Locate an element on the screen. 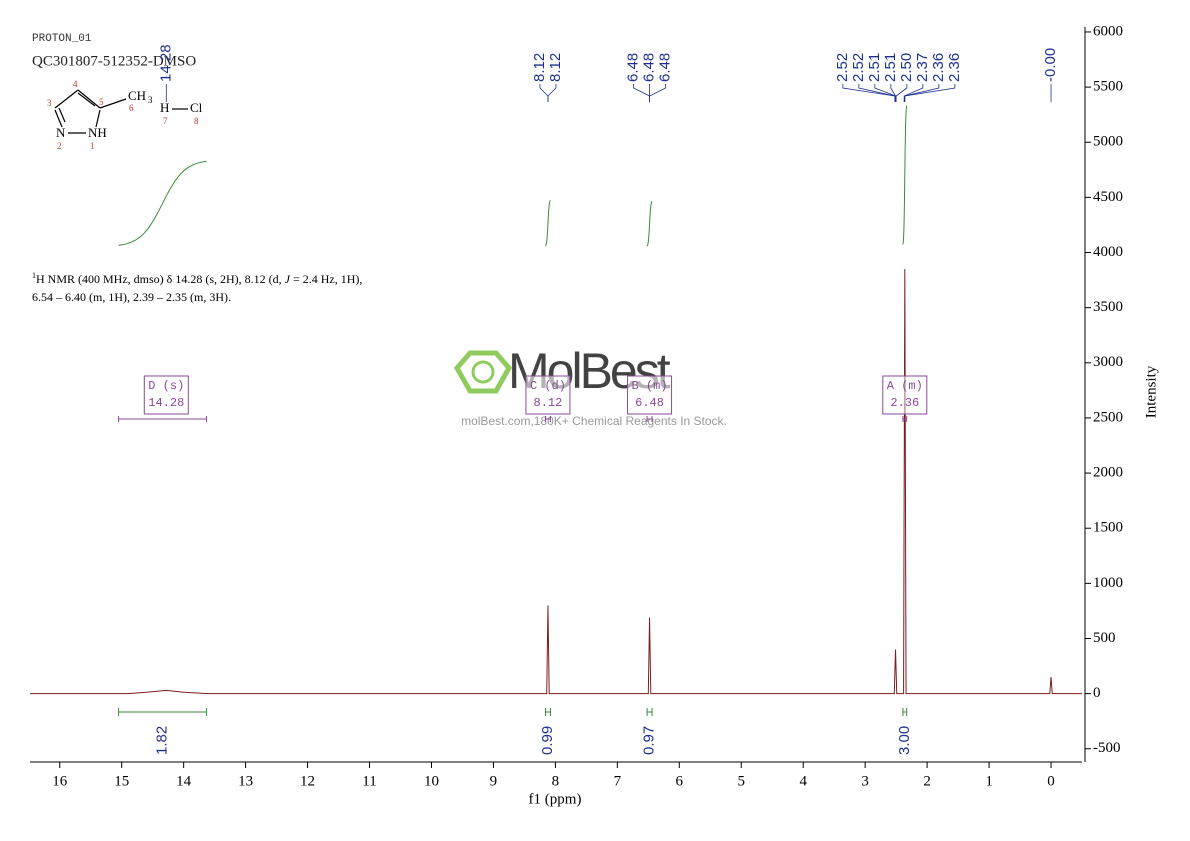 This screenshot has height=841, width=1190. x-axis-label: f1 (ppm) is located at coordinates (555, 799).